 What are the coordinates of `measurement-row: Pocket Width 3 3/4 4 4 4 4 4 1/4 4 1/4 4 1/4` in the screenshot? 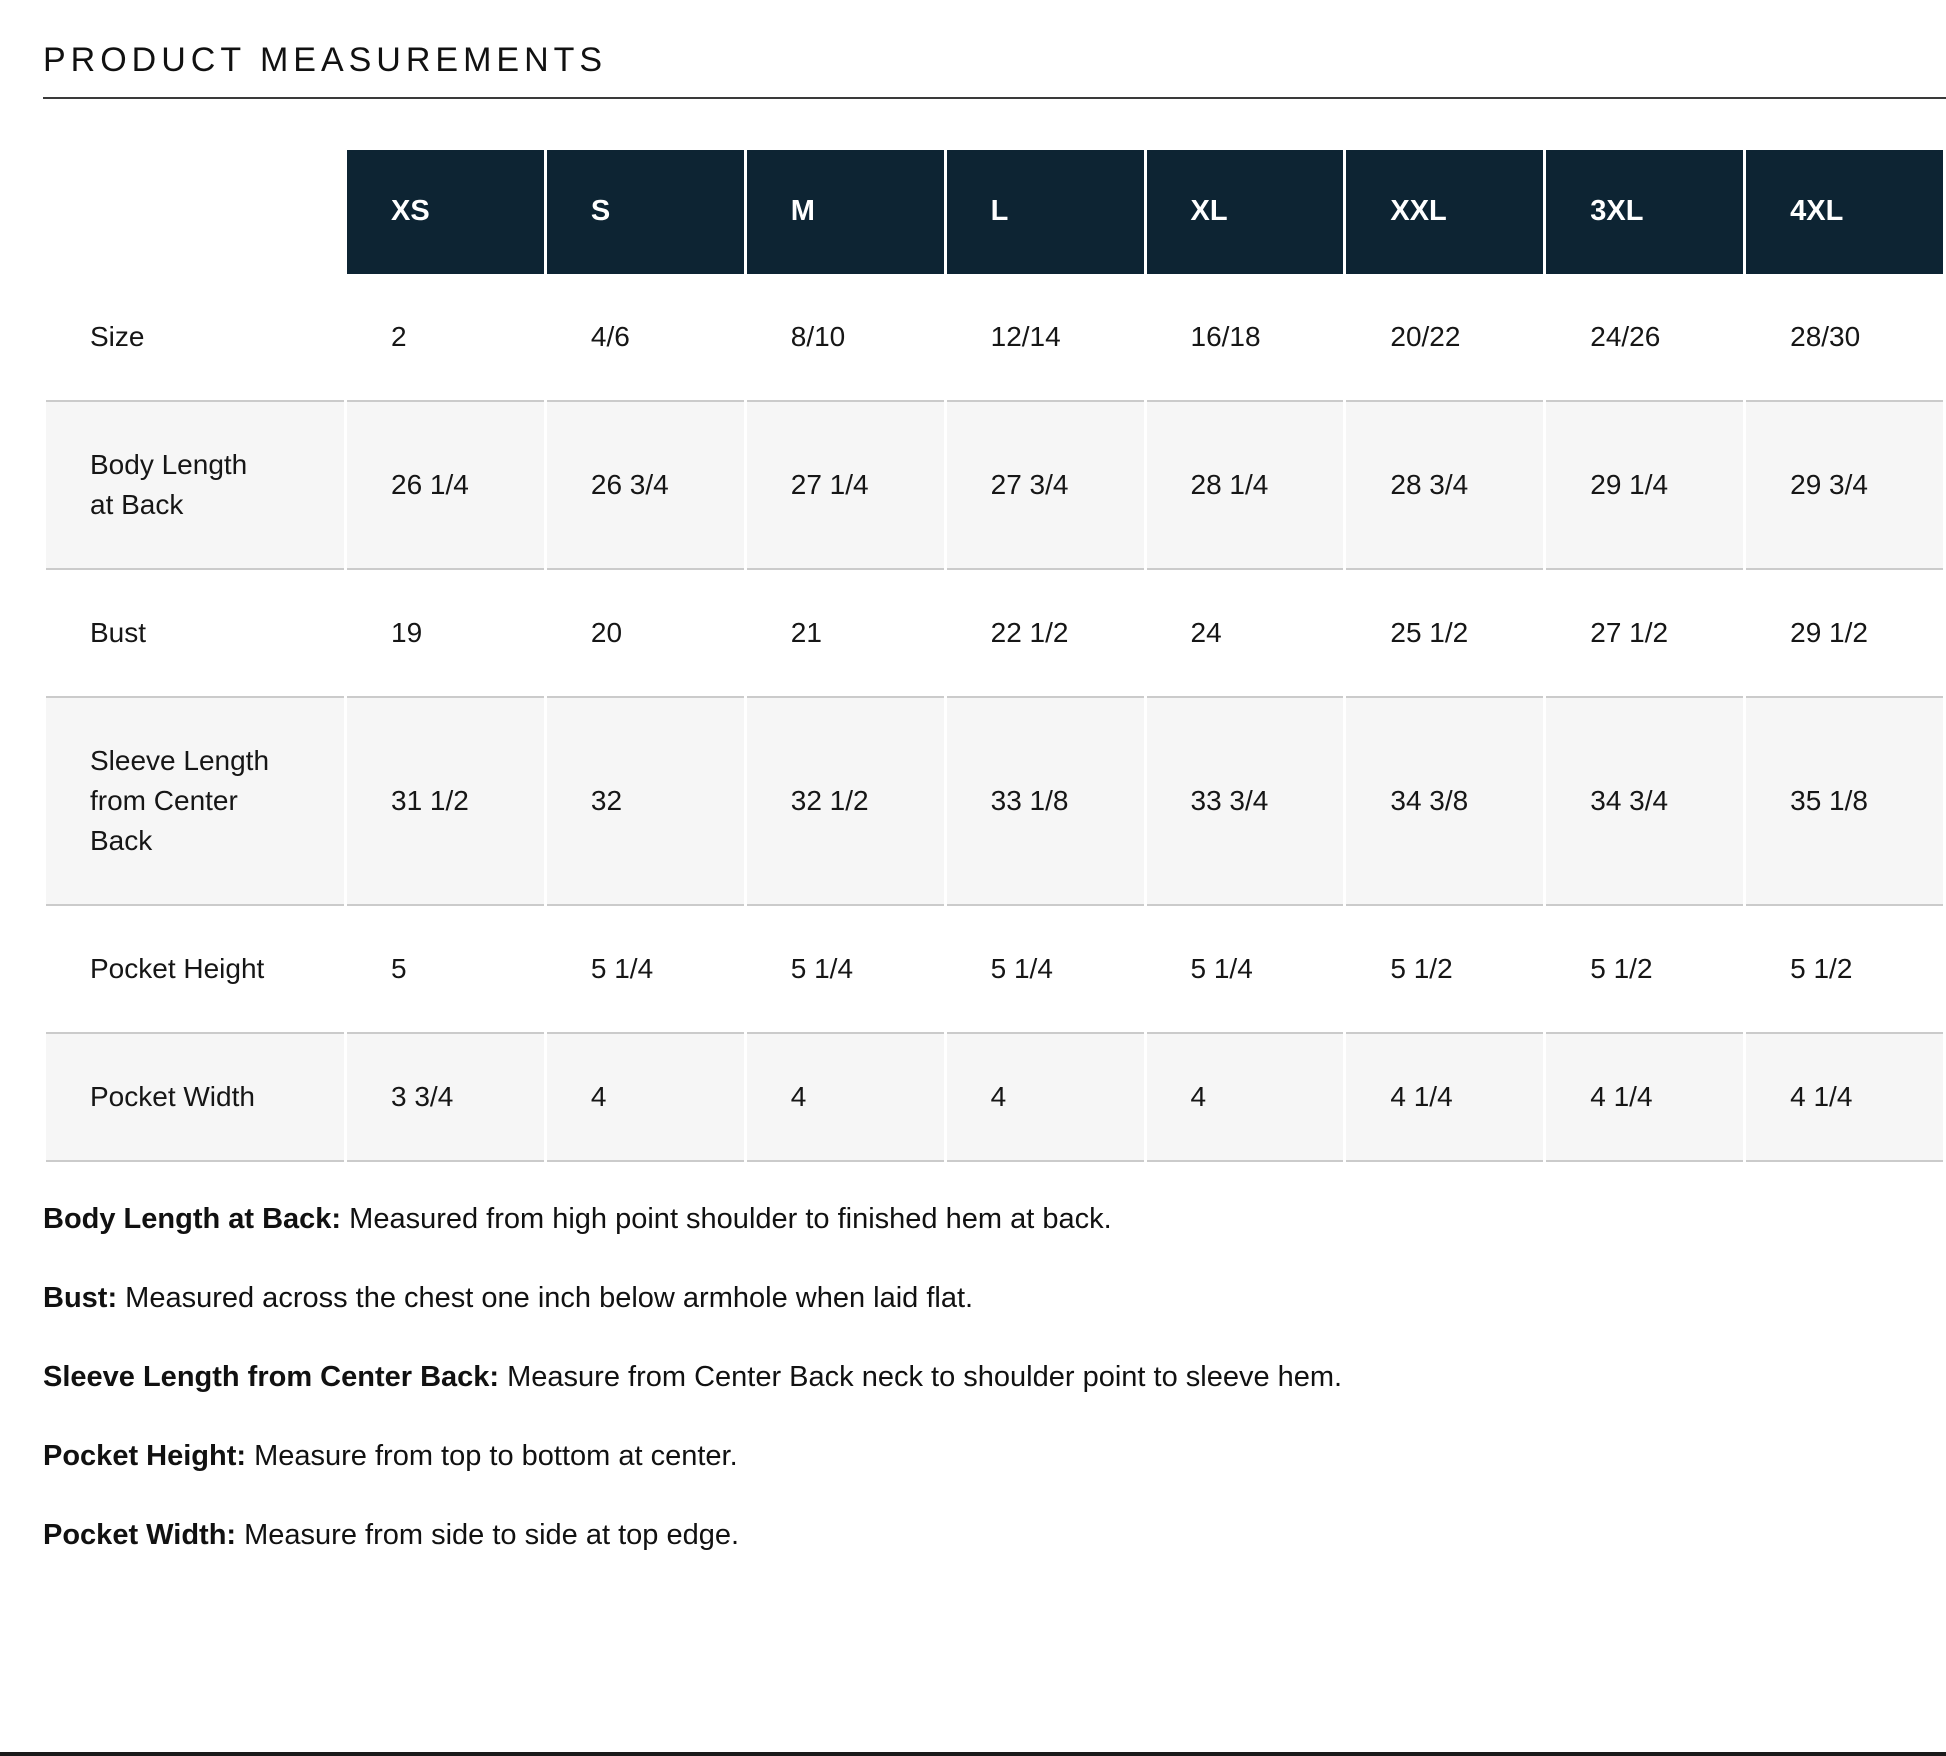 It's located at (994, 1096).